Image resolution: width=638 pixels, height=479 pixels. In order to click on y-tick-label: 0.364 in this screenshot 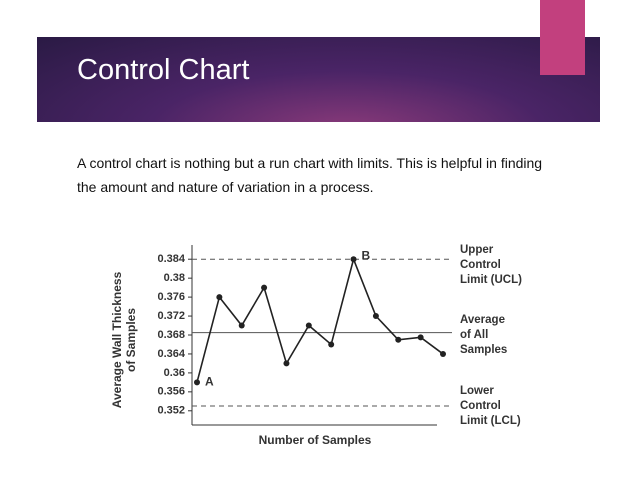, I will do `click(171, 354)`.